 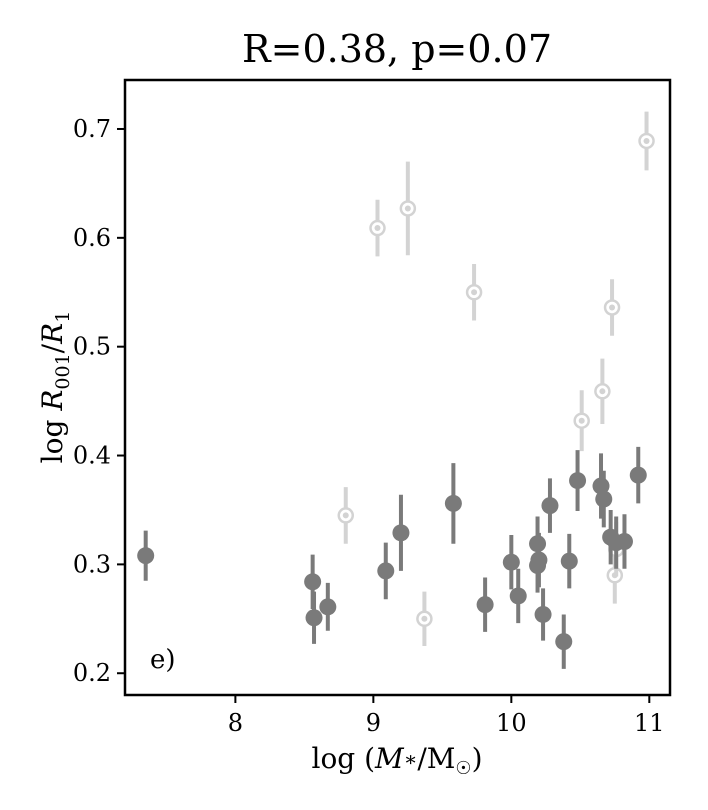 I want to click on y-tick-label: 0.6, so click(x=92, y=238).